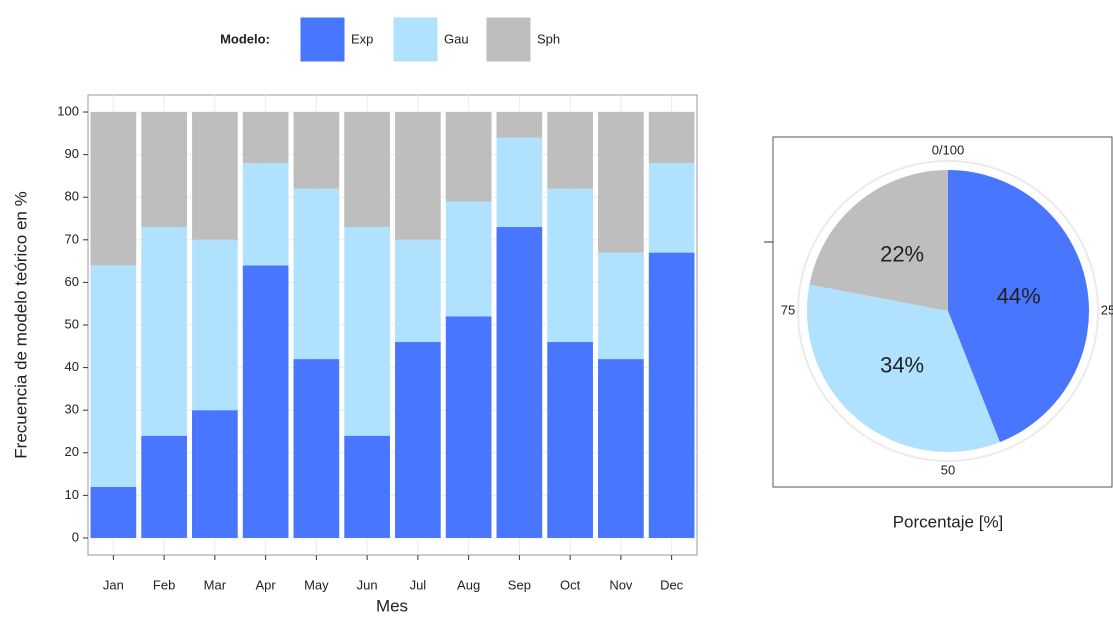  What do you see at coordinates (948, 521) in the screenshot?
I see `x-axis-label: Porcentaje [%]` at bounding box center [948, 521].